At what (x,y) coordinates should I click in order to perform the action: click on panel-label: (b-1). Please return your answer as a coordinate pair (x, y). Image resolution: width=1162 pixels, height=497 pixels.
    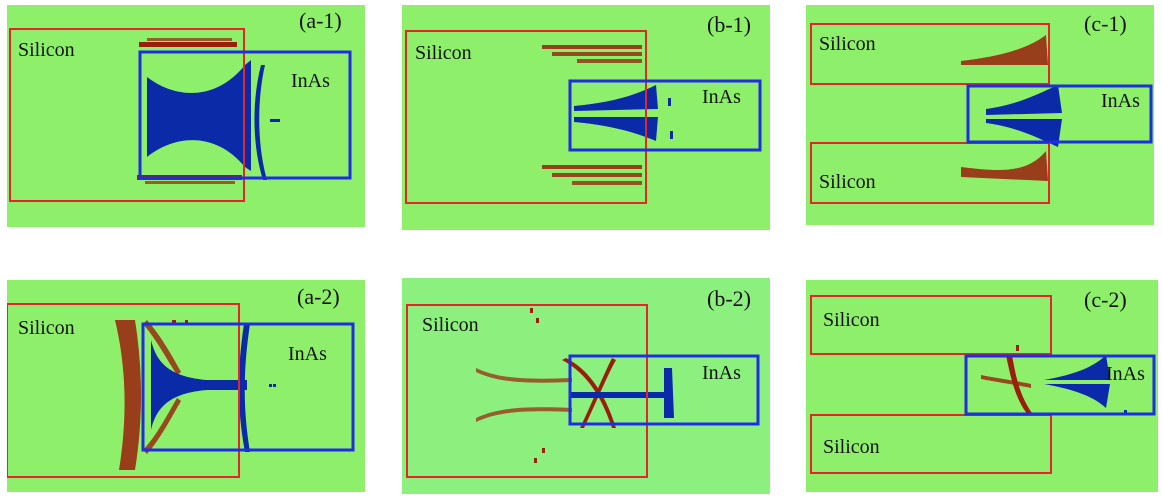
    Looking at the image, I should click on (729, 24).